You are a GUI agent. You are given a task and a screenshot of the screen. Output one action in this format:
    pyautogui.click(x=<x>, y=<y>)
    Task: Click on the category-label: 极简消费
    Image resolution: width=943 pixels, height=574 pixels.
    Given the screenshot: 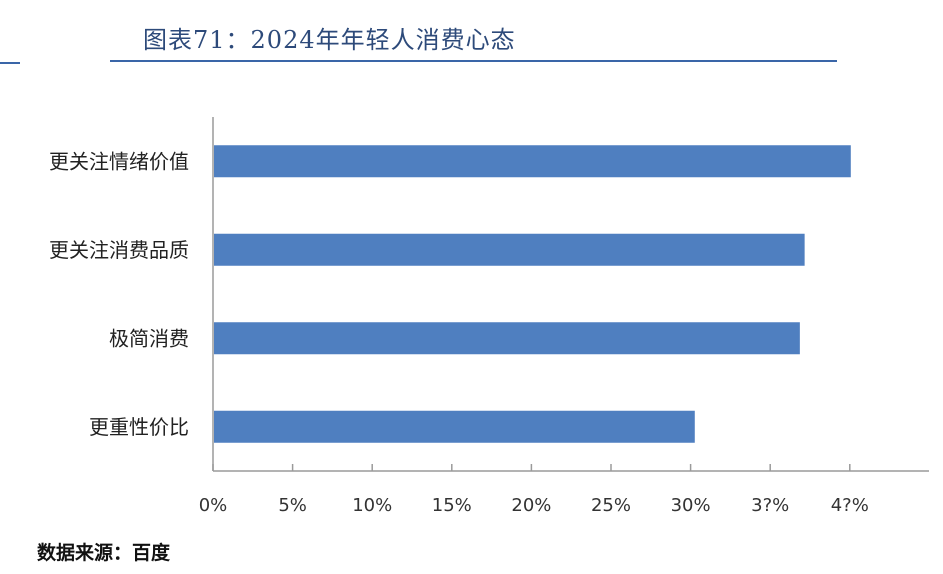 What is the action you would take?
    pyautogui.click(x=149, y=338)
    